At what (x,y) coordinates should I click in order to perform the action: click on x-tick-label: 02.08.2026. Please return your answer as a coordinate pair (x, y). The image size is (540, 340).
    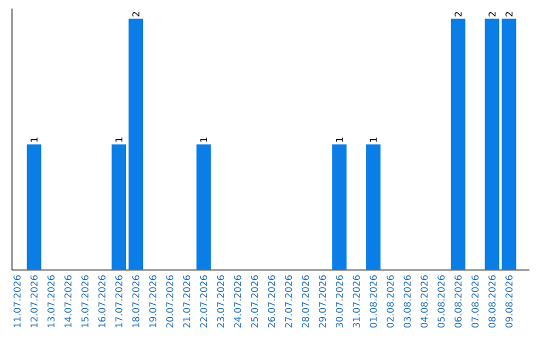
    Looking at the image, I should click on (390, 301).